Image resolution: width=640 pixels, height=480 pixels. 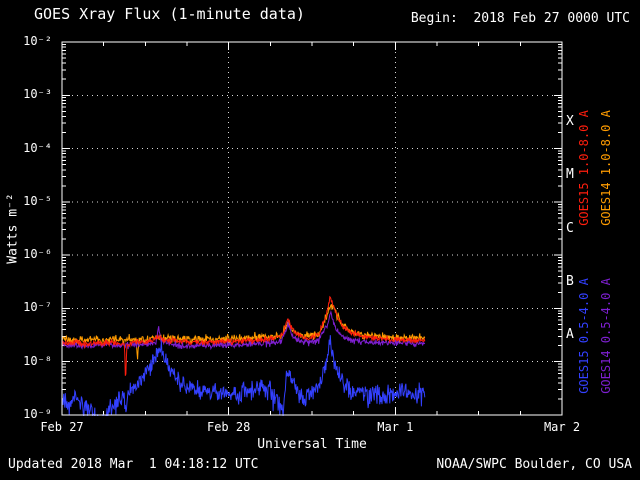 I want to click on flux-class-label: X, so click(x=570, y=121).